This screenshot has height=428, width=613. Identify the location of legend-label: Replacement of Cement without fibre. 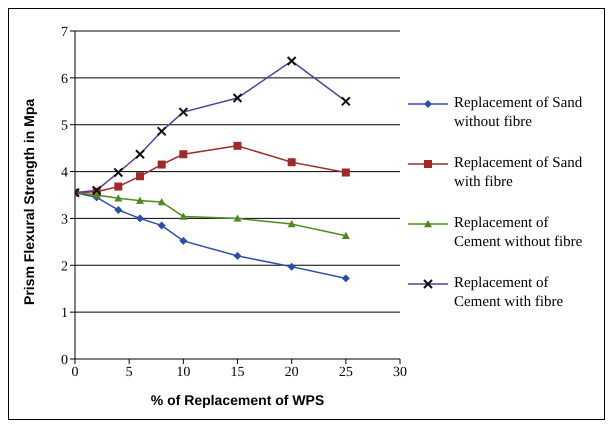
(519, 233).